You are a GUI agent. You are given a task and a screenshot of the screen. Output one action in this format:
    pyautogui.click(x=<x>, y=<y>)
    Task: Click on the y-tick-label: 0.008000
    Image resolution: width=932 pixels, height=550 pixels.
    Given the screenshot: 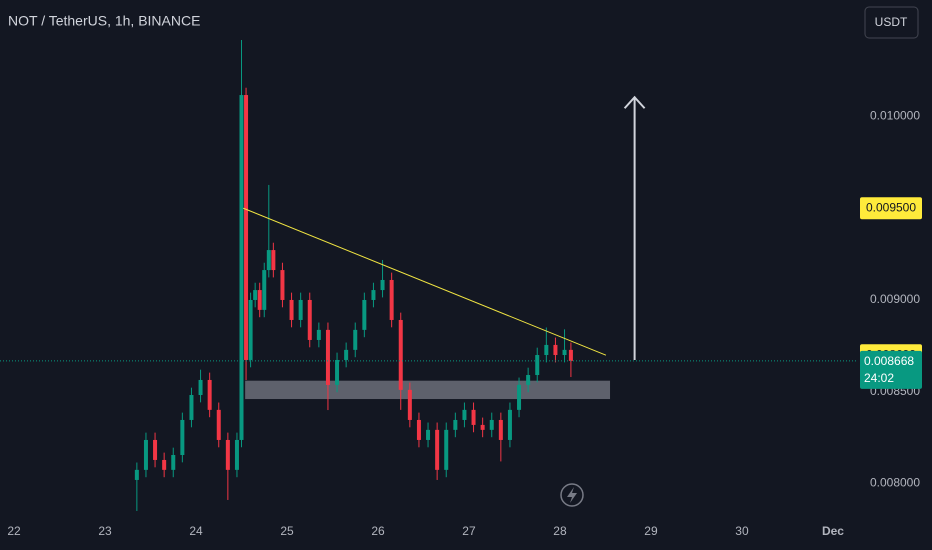 What is the action you would take?
    pyautogui.click(x=895, y=483)
    